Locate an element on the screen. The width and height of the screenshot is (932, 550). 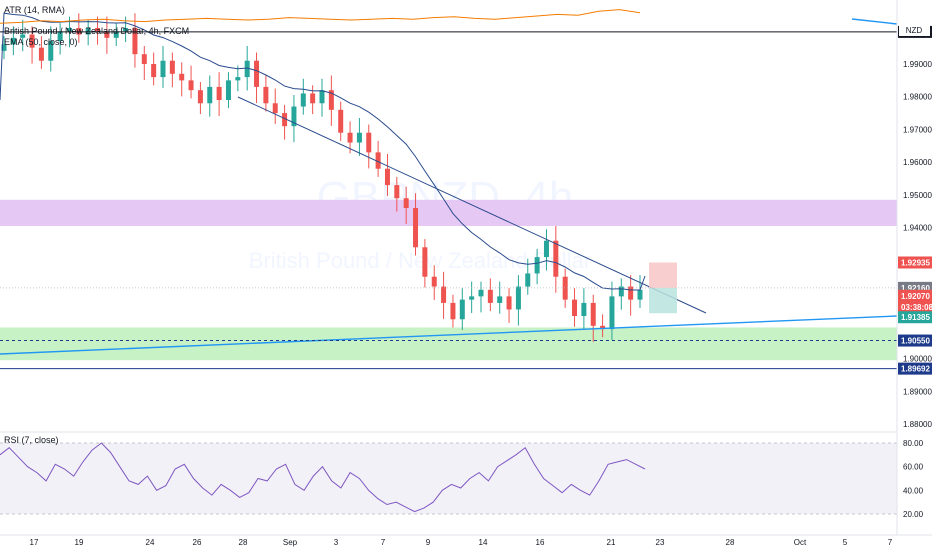
ema-legend: EMA (50, close, 0) is located at coordinates (41, 42).